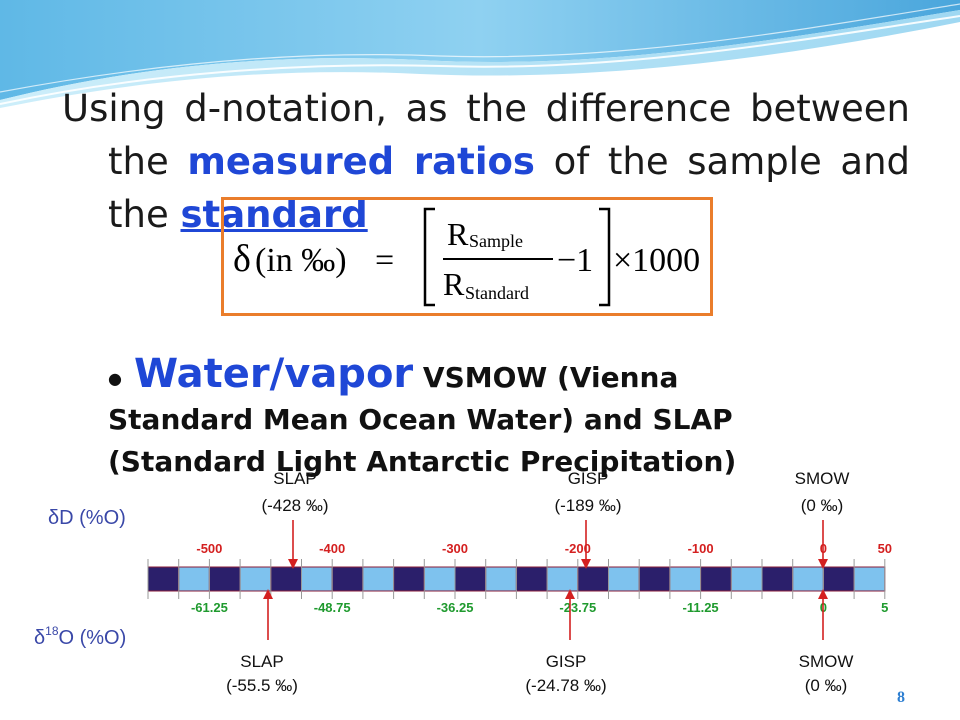  I want to click on highlight-standard: standard, so click(274, 214).